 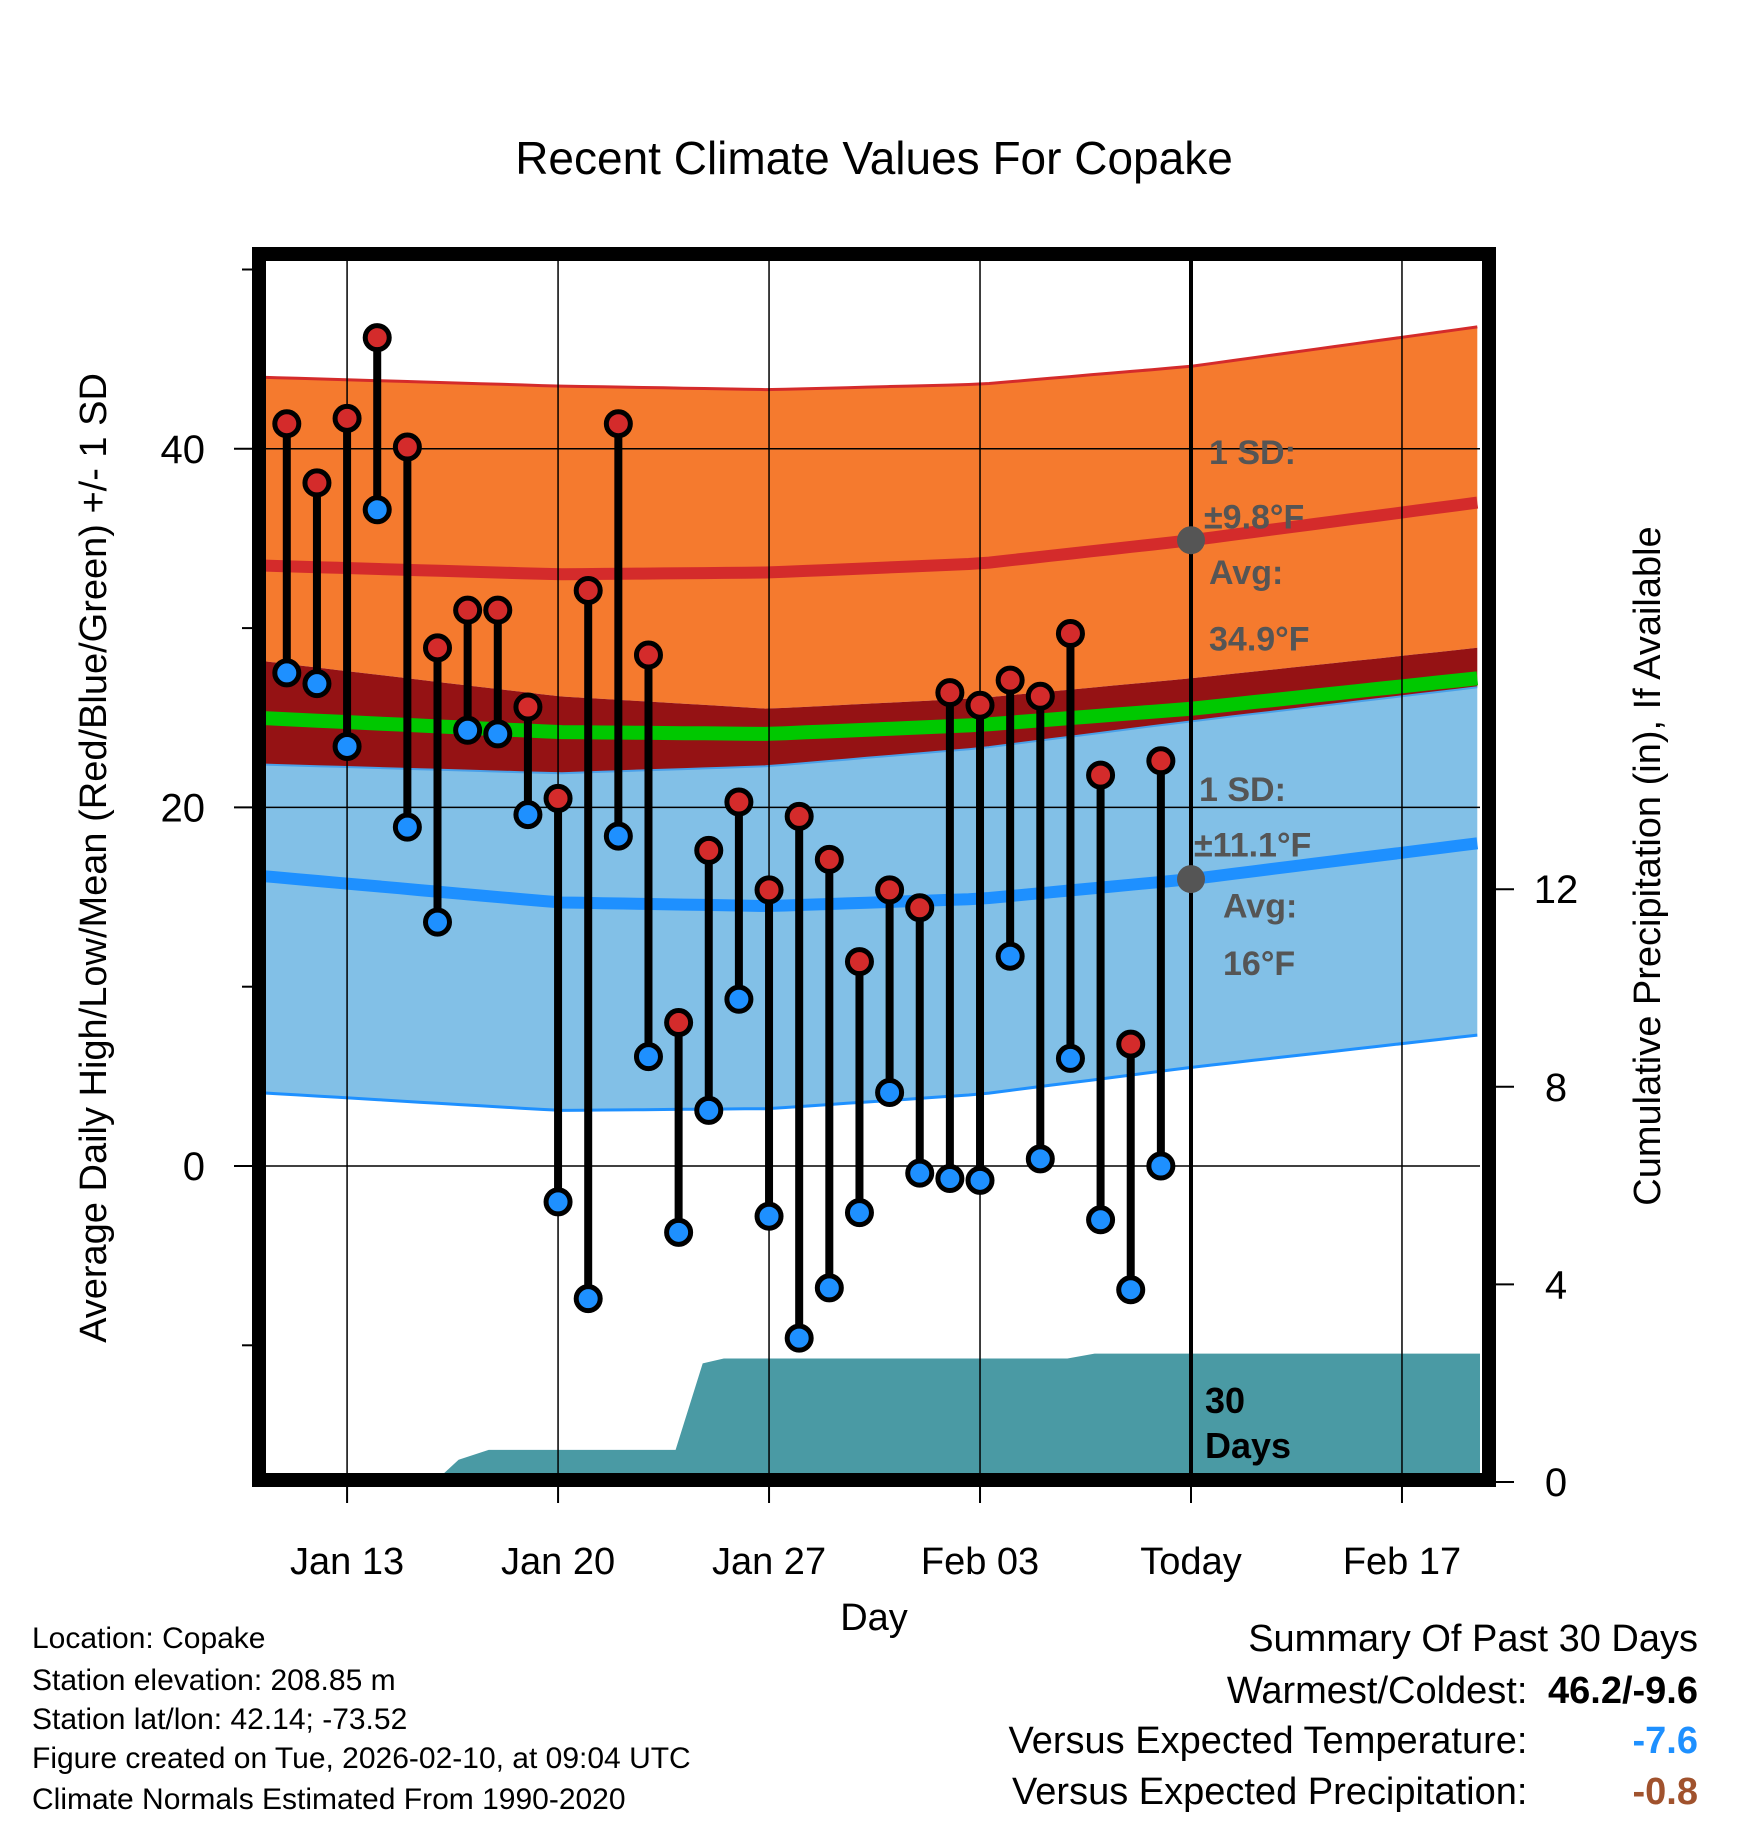 I want to click on high-upper-line, so click(x=870, y=358).